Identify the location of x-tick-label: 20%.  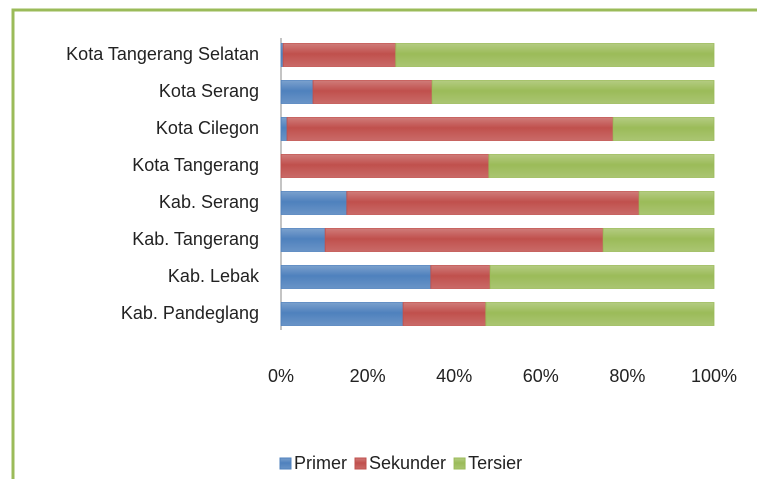
(368, 376).